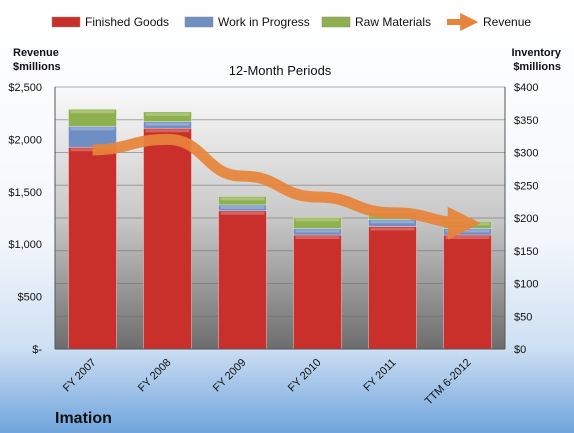 Image resolution: width=574 pixels, height=433 pixels. I want to click on right-tick-label: $50, so click(523, 317).